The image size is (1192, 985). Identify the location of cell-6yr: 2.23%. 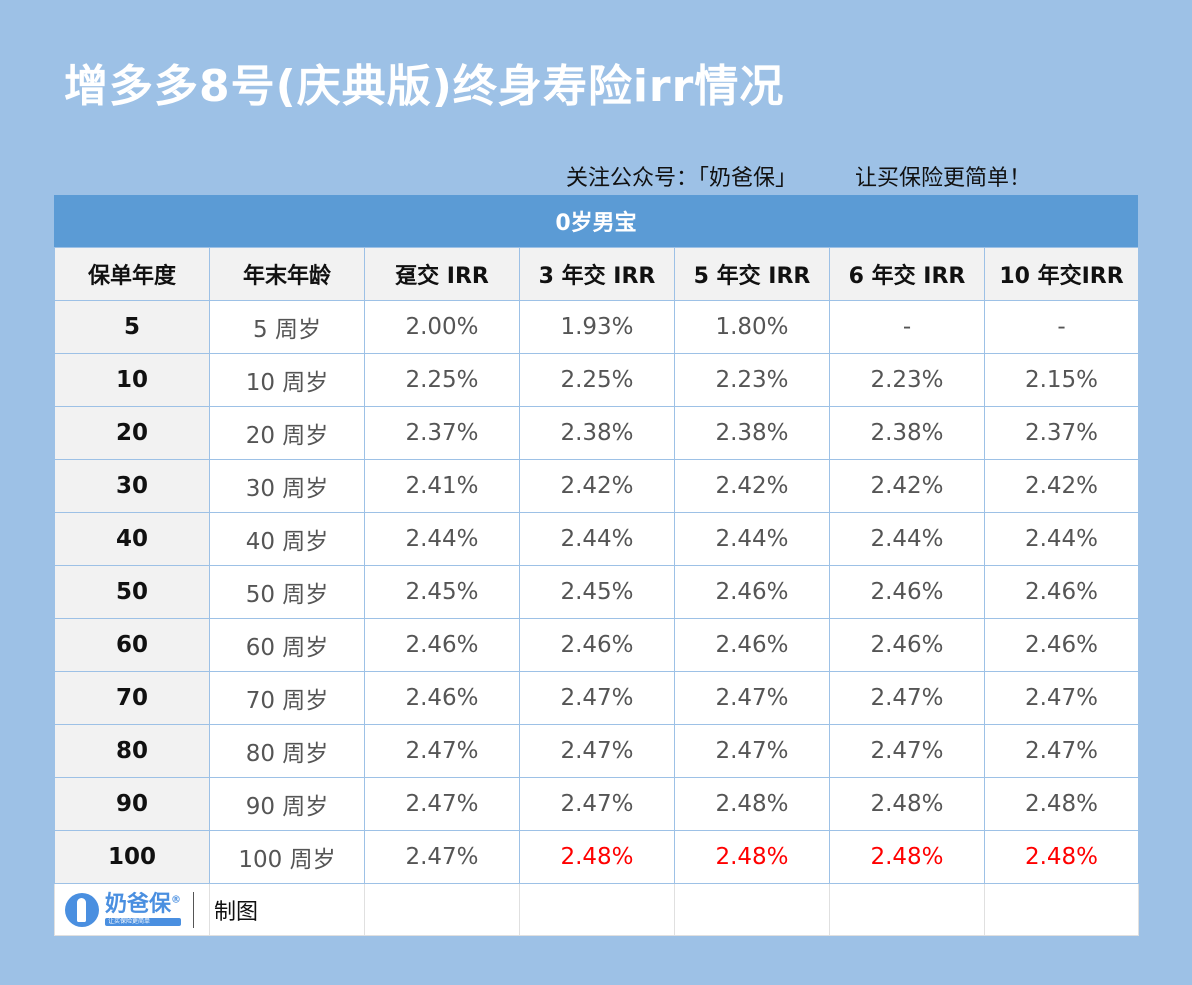
(907, 380).